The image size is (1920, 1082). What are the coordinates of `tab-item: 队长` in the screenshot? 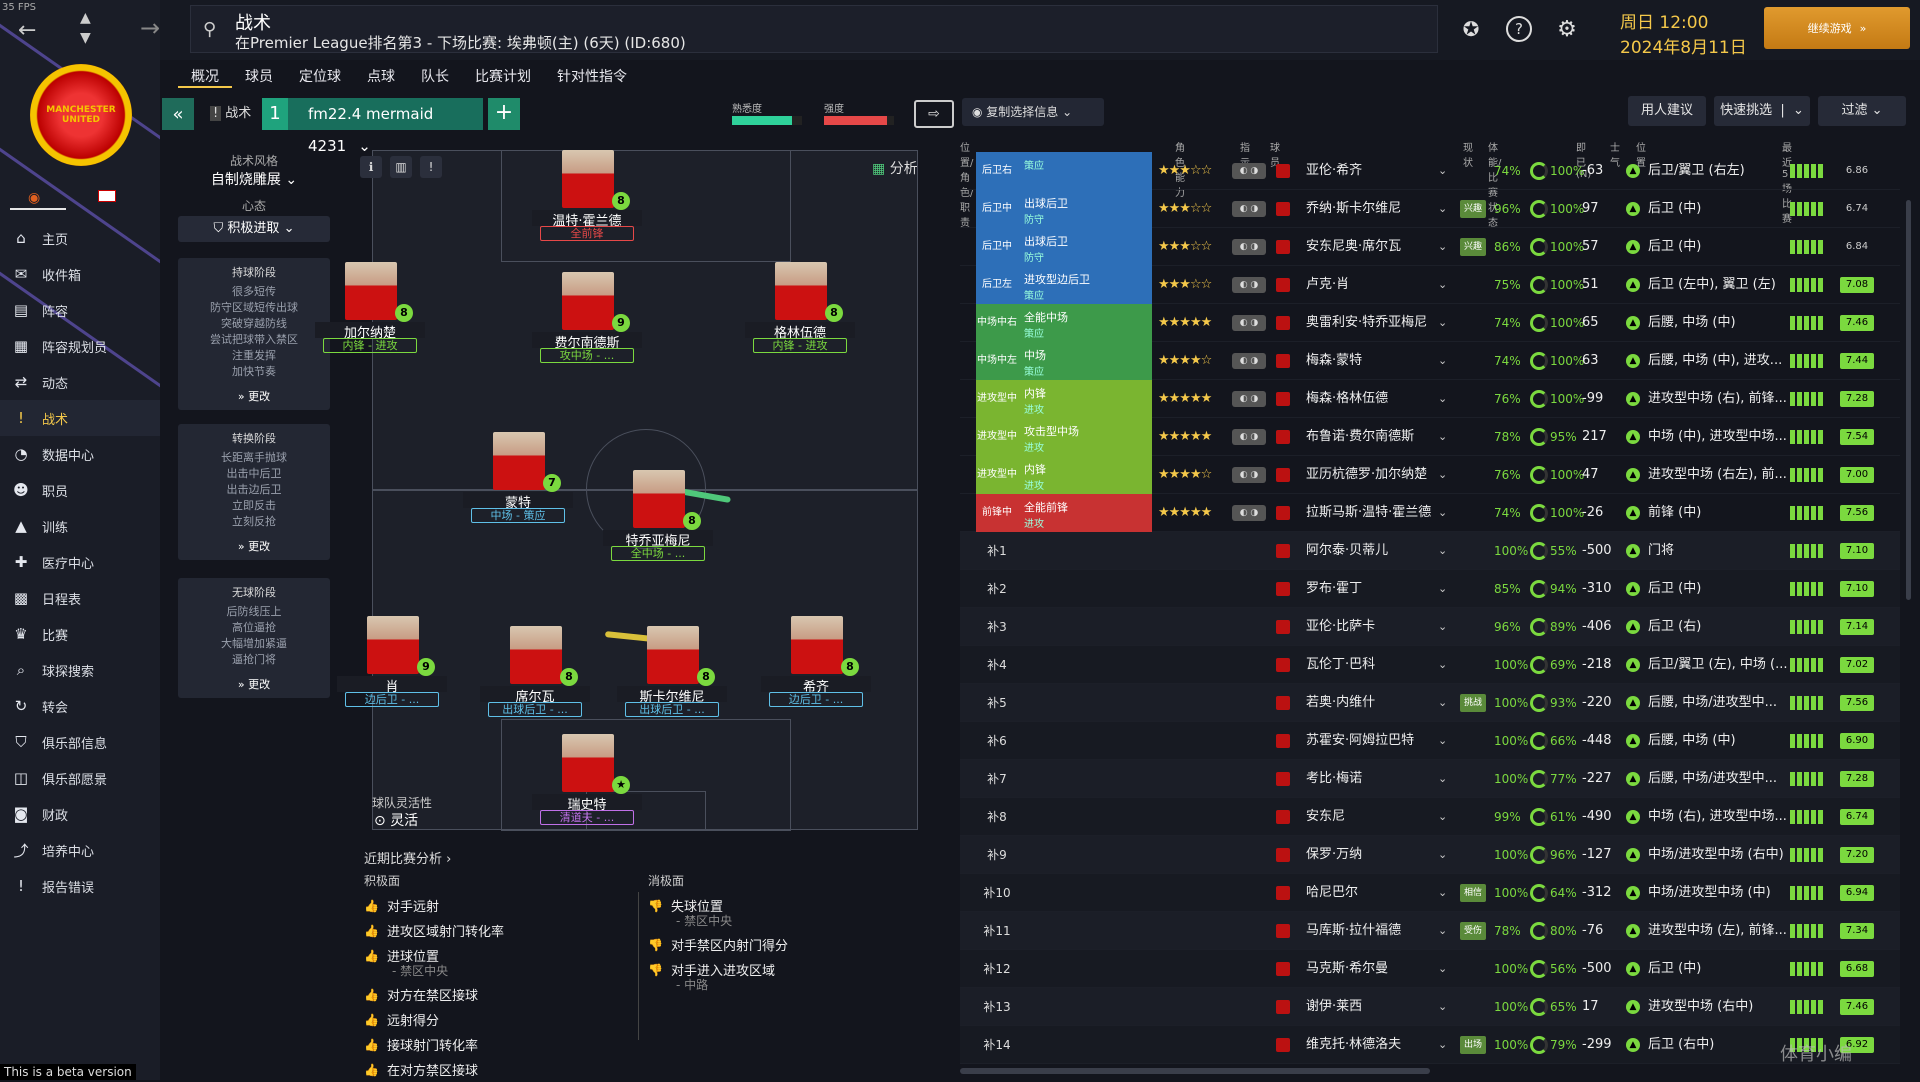 It's located at (435, 77).